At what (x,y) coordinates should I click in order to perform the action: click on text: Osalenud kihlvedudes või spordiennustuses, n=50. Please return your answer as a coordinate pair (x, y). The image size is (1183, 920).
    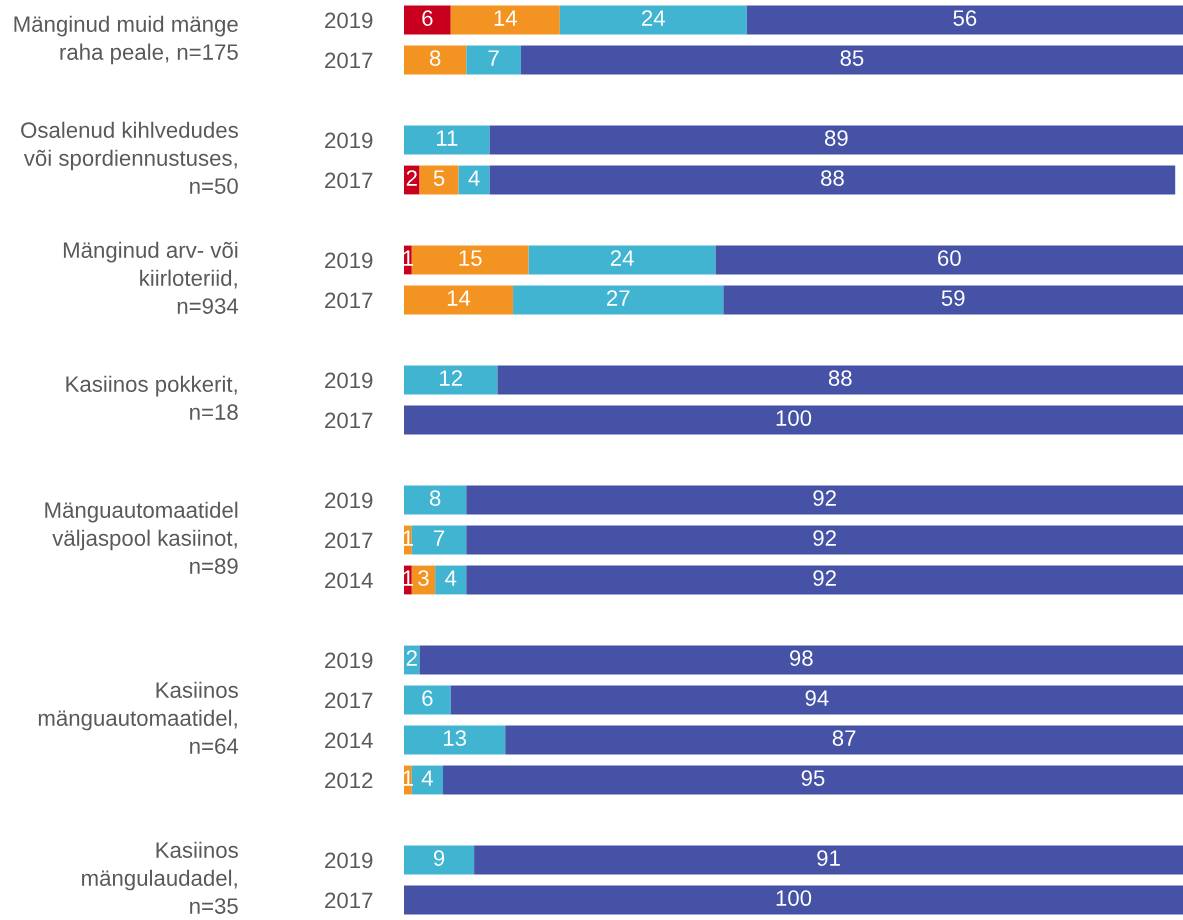
    Looking at the image, I should click on (129, 157).